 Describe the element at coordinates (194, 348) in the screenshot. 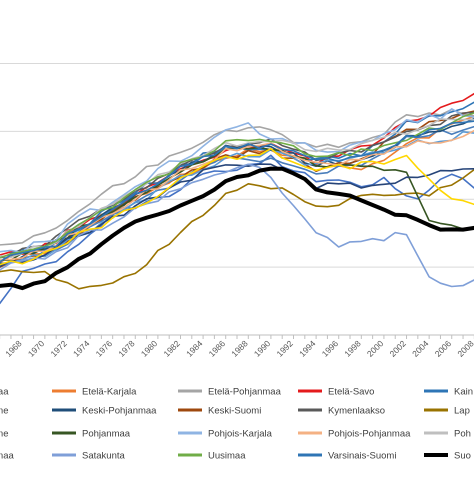

I see `x-tick-label: 1984` at that location.